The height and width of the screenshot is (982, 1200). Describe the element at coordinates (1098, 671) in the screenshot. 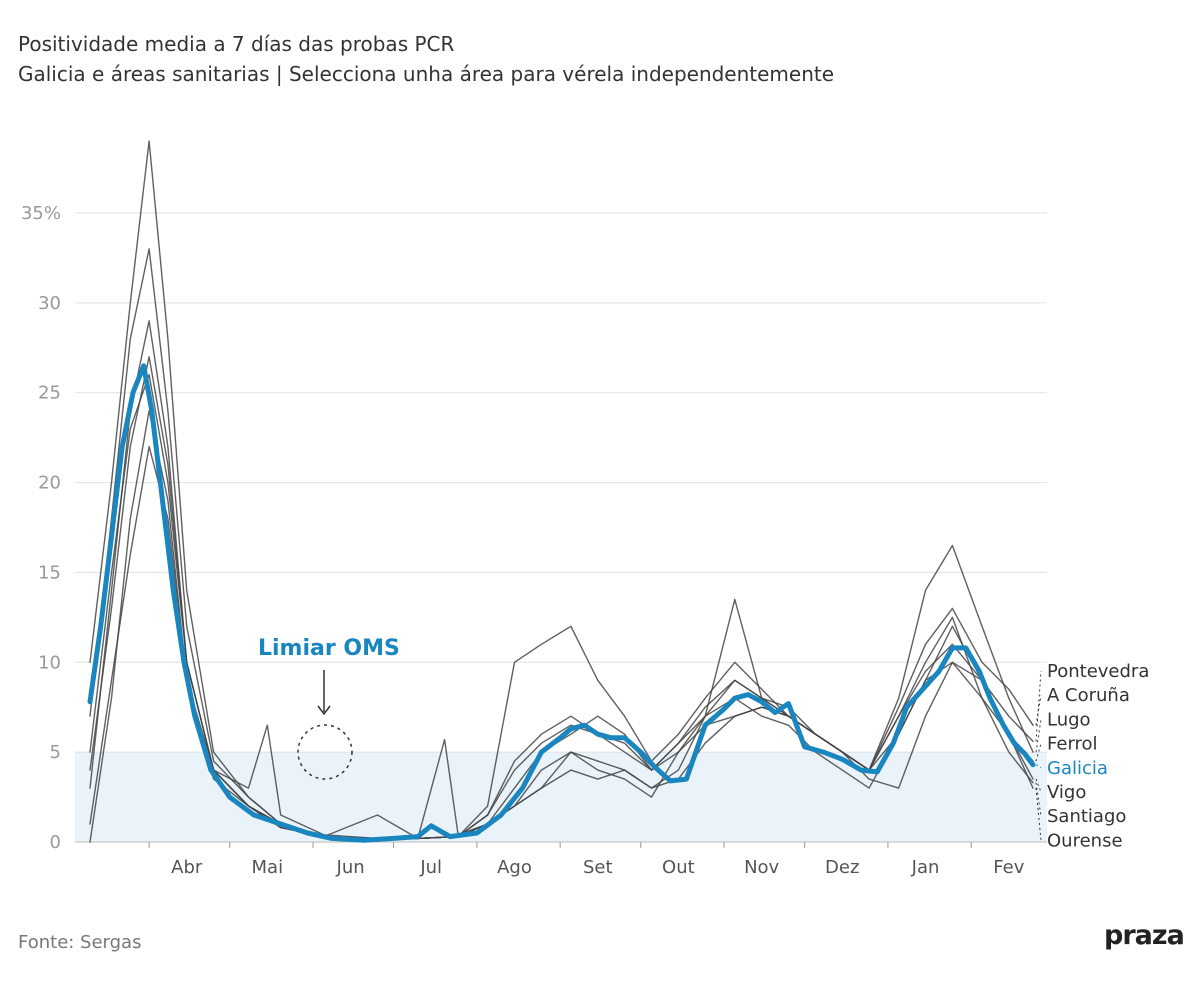

I see `series-label: Pontevedra` at that location.